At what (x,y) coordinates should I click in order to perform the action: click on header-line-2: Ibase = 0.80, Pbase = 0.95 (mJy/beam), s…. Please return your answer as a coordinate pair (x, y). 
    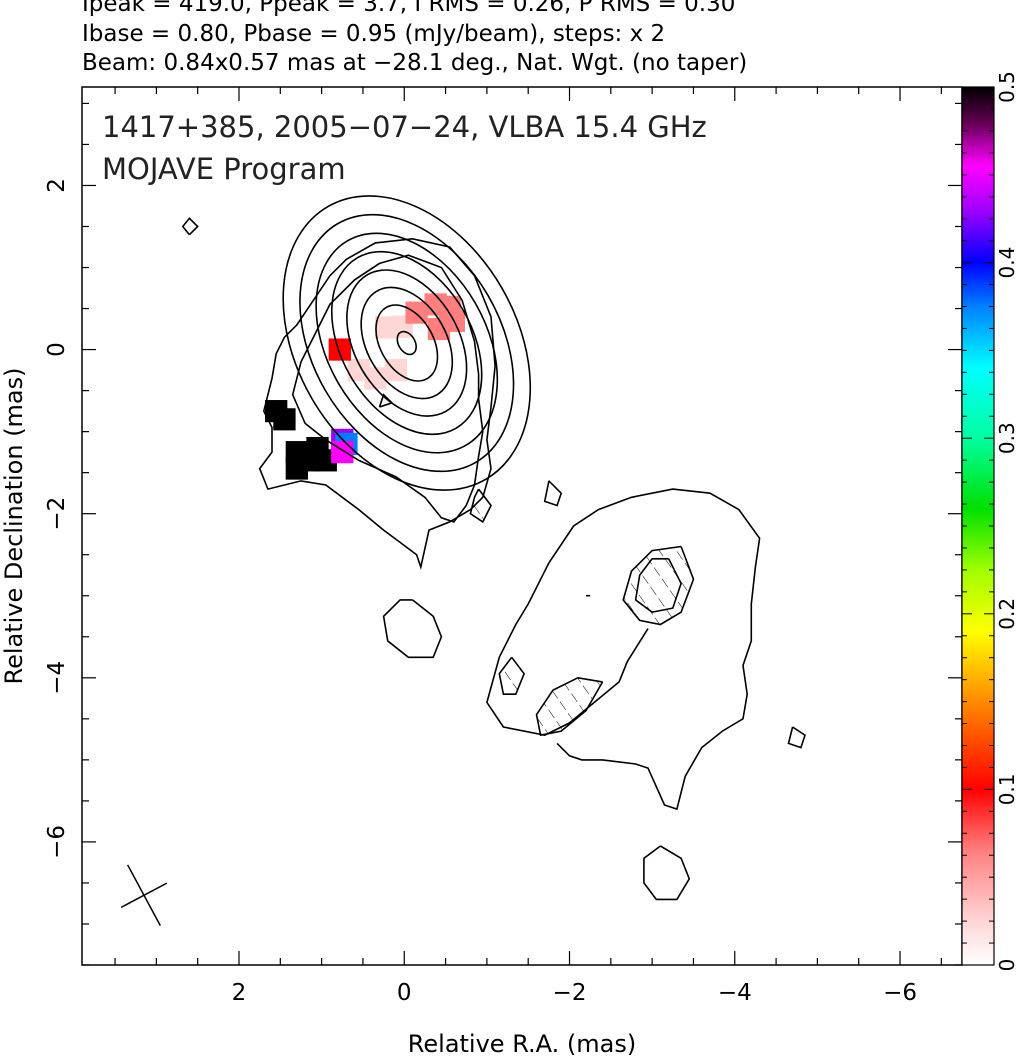
    Looking at the image, I should click on (374, 34).